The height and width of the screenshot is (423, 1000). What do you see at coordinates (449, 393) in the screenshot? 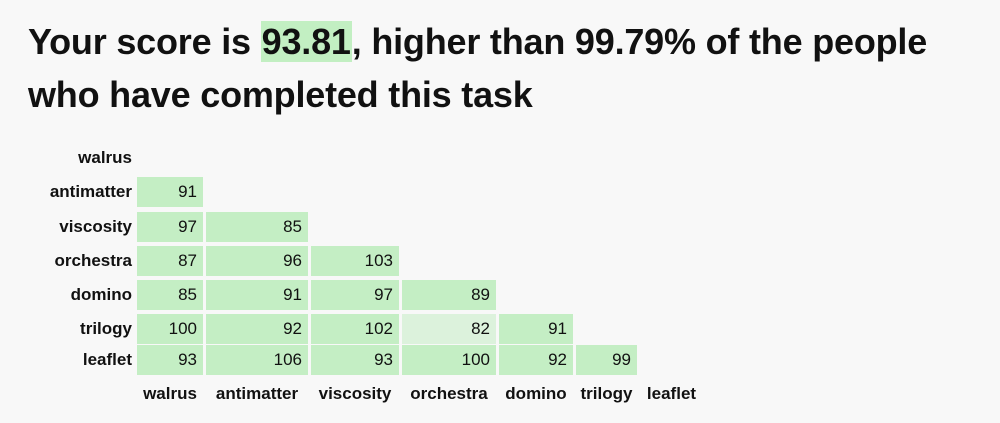
I see `column-label-orchestra: orchestra` at bounding box center [449, 393].